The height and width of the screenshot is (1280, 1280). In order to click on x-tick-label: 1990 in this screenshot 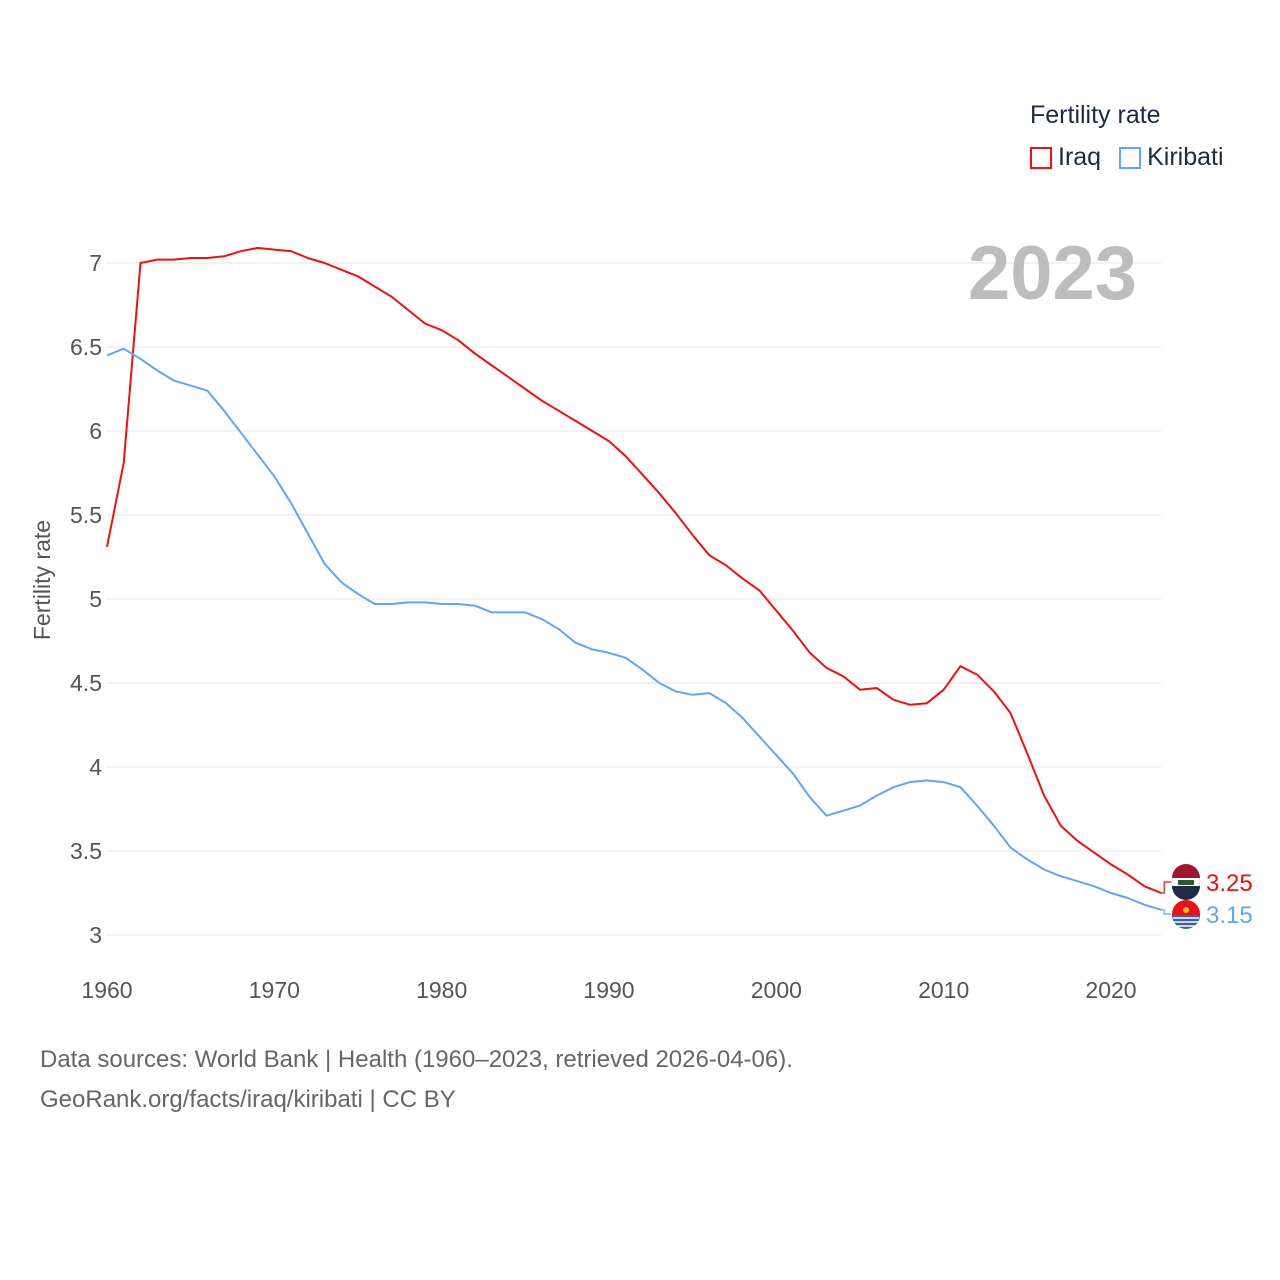, I will do `click(608, 990)`.